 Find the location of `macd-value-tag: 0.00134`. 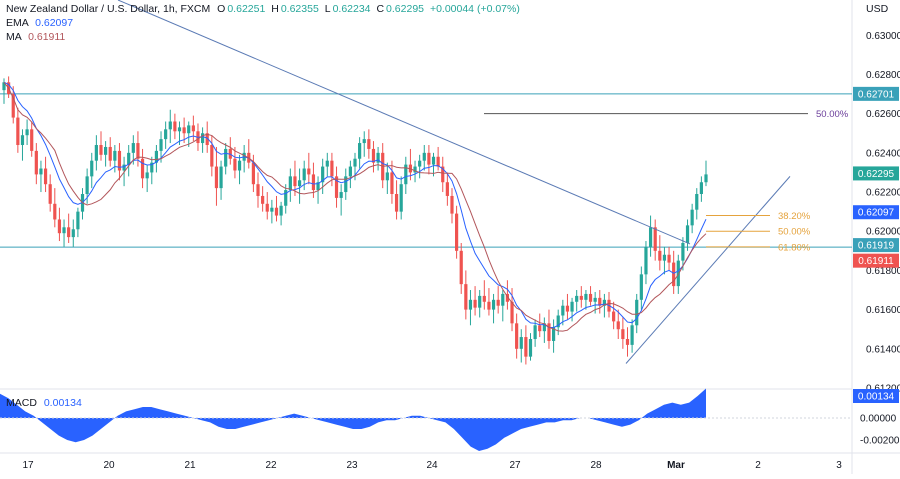

macd-value-tag: 0.00134 is located at coordinates (876, 397).